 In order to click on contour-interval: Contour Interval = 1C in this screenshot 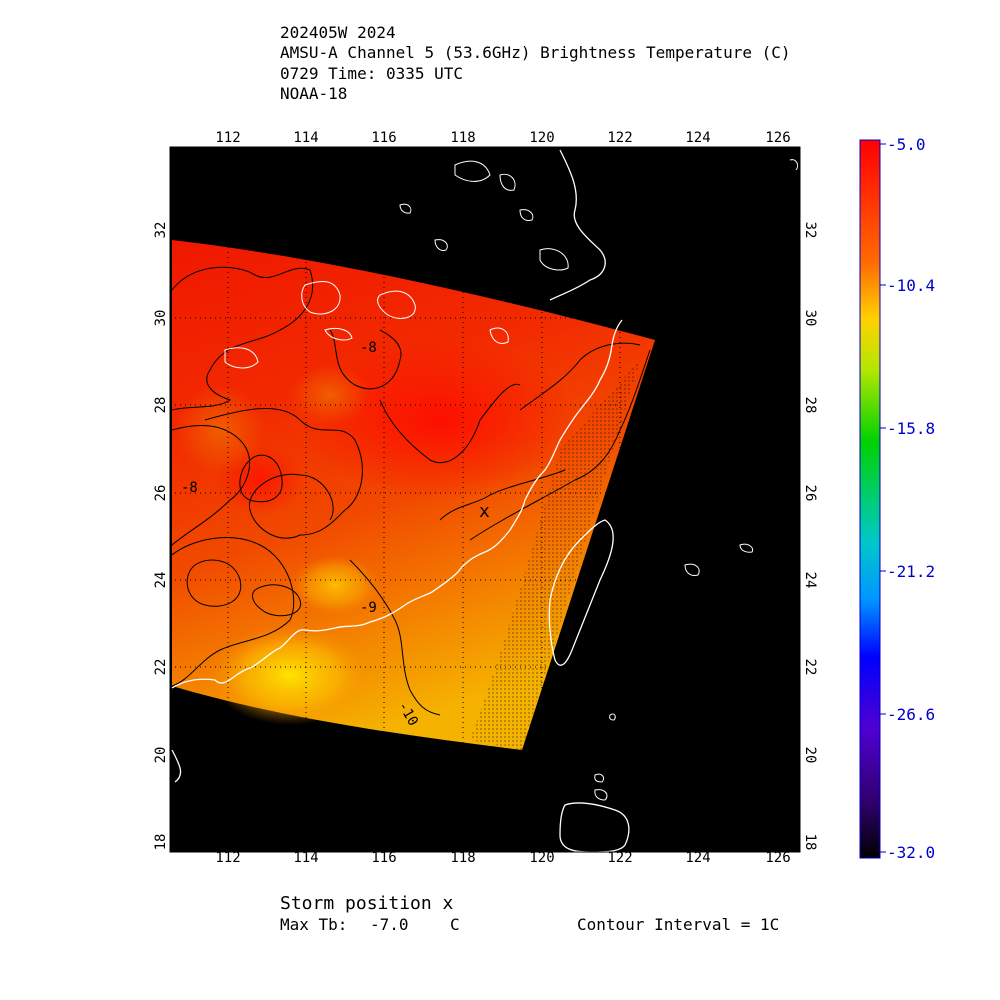, I will do `click(678, 924)`.